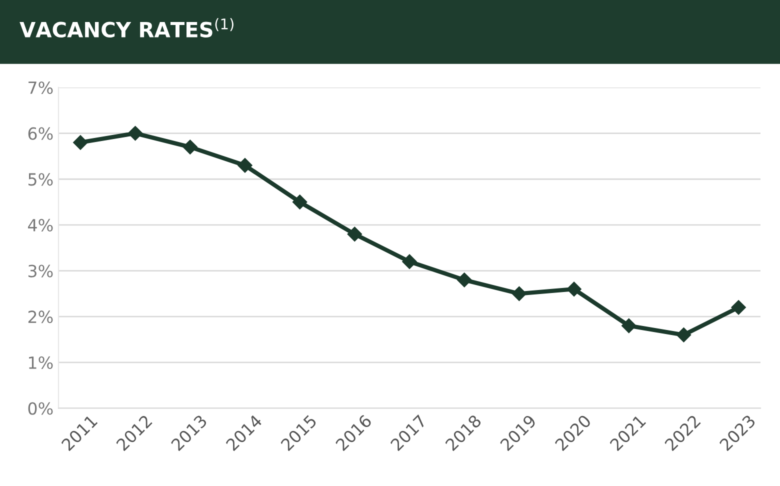 This screenshot has width=780, height=486. Describe the element at coordinates (40, 271) in the screenshot. I see `y-tick-label: 3%` at that location.